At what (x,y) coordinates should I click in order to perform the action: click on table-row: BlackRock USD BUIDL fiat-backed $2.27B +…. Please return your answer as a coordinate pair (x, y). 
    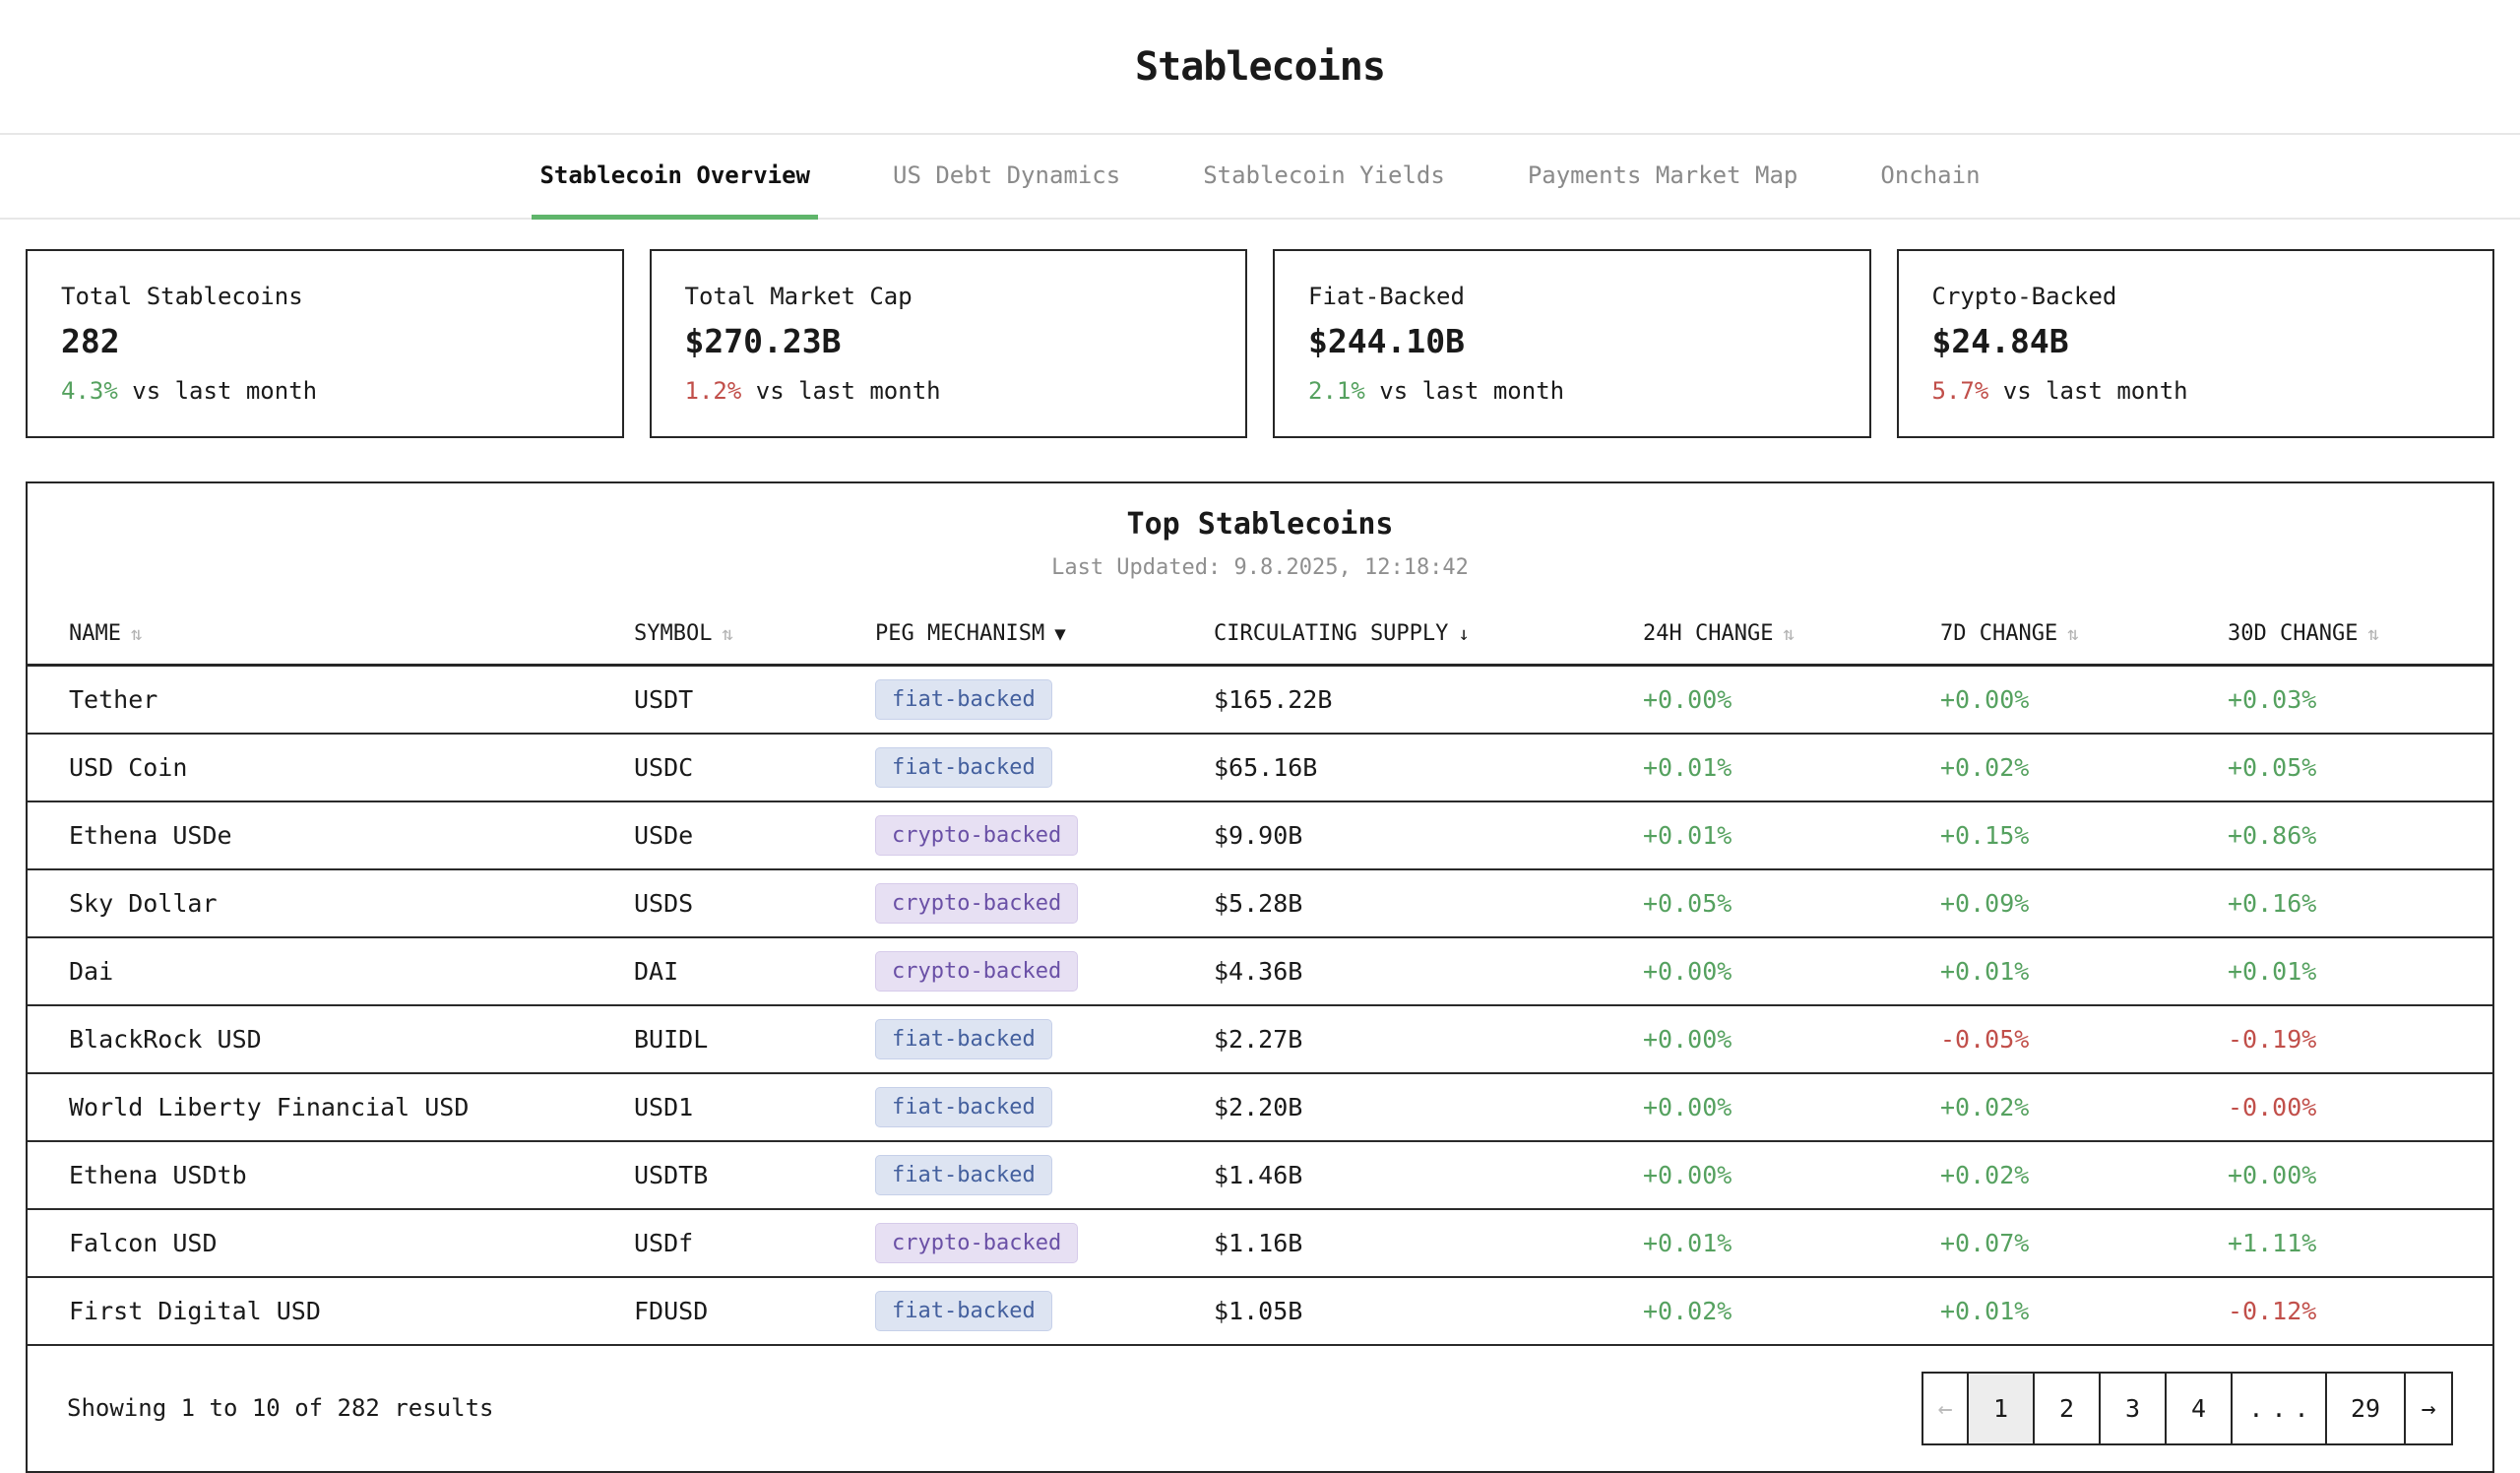
    Looking at the image, I should click on (1260, 1039).